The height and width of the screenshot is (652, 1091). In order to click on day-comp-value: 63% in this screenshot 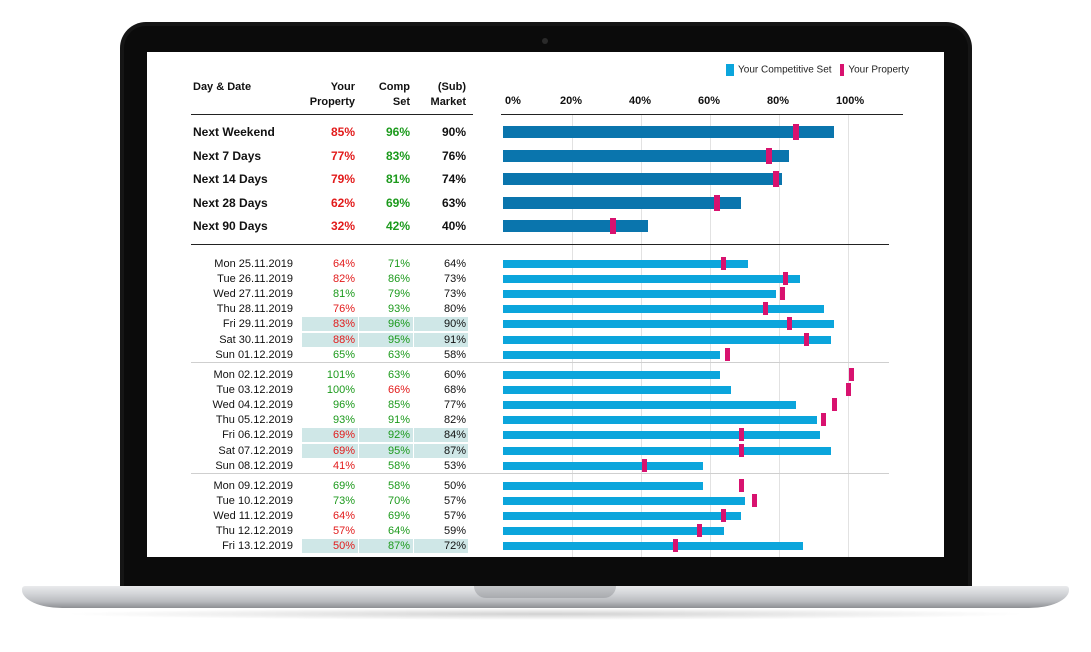, I will do `click(398, 375)`.